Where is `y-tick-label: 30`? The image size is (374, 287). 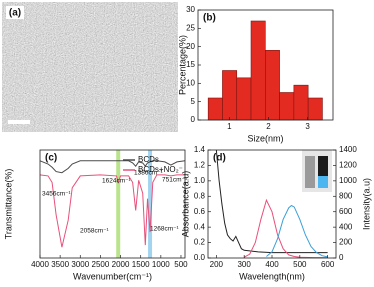 y-tick-label: 30 is located at coordinates (190, 9).